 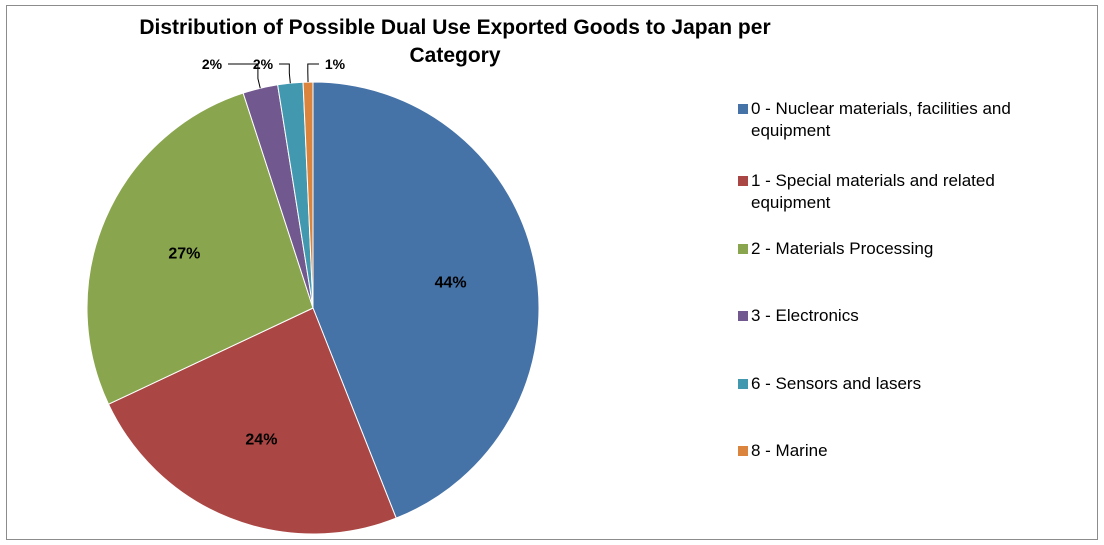 I want to click on legend-item-3: 3 - Electronics, so click(x=903, y=316).